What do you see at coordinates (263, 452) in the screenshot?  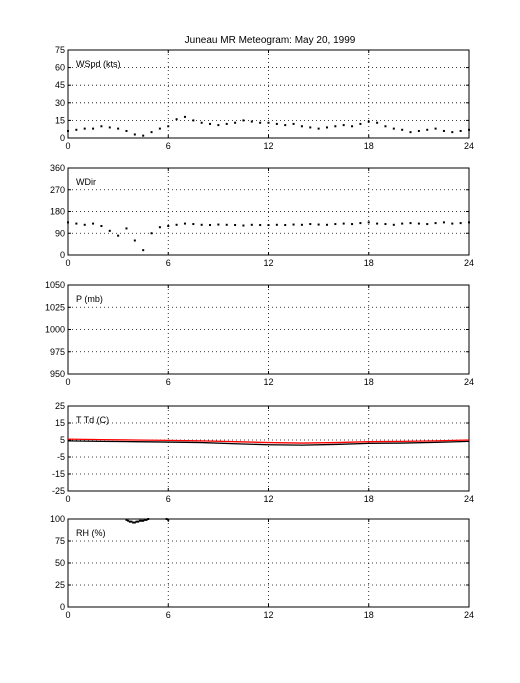 I see `panel-4: 0 6 12 18 24 -25 -15 -5 5 15 25 T Td (C)` at bounding box center [263, 452].